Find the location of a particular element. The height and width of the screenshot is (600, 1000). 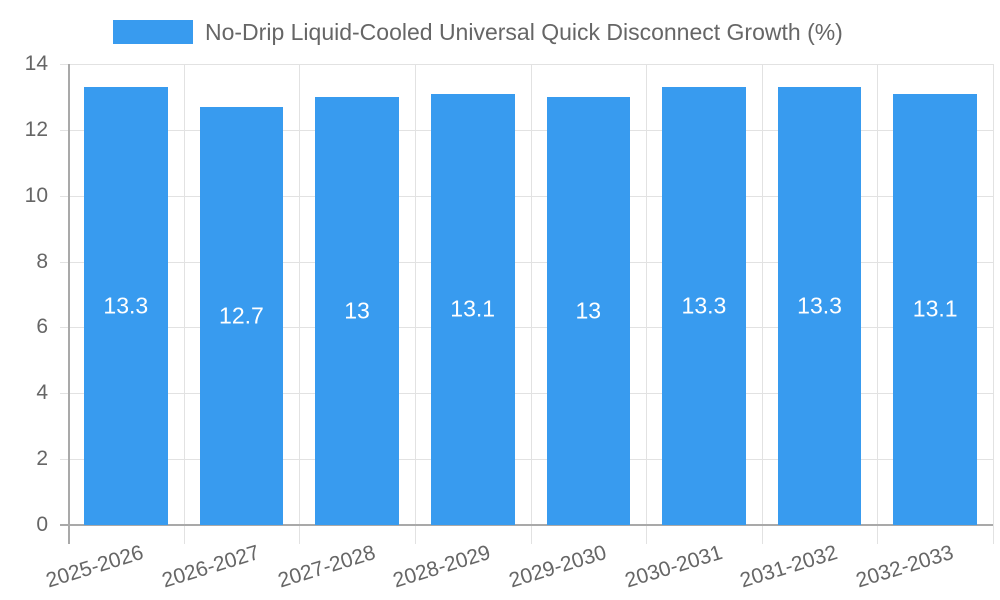

x-tick-label: 2032-2033 is located at coordinates (904, 567).